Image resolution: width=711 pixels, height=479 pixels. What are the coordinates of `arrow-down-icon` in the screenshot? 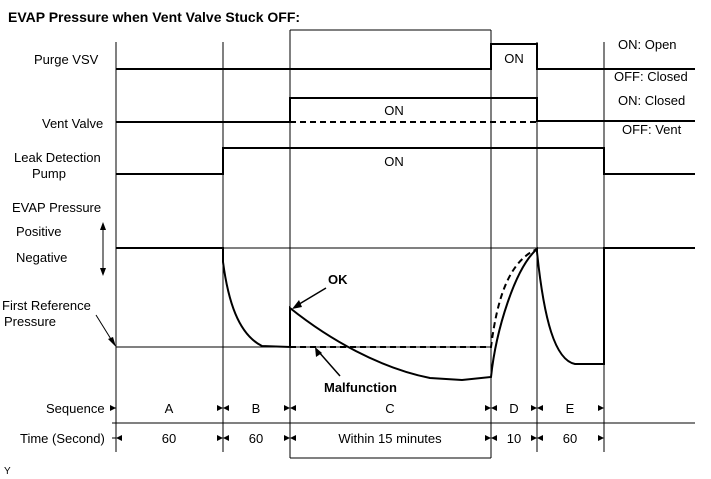 It's located at (103, 272).